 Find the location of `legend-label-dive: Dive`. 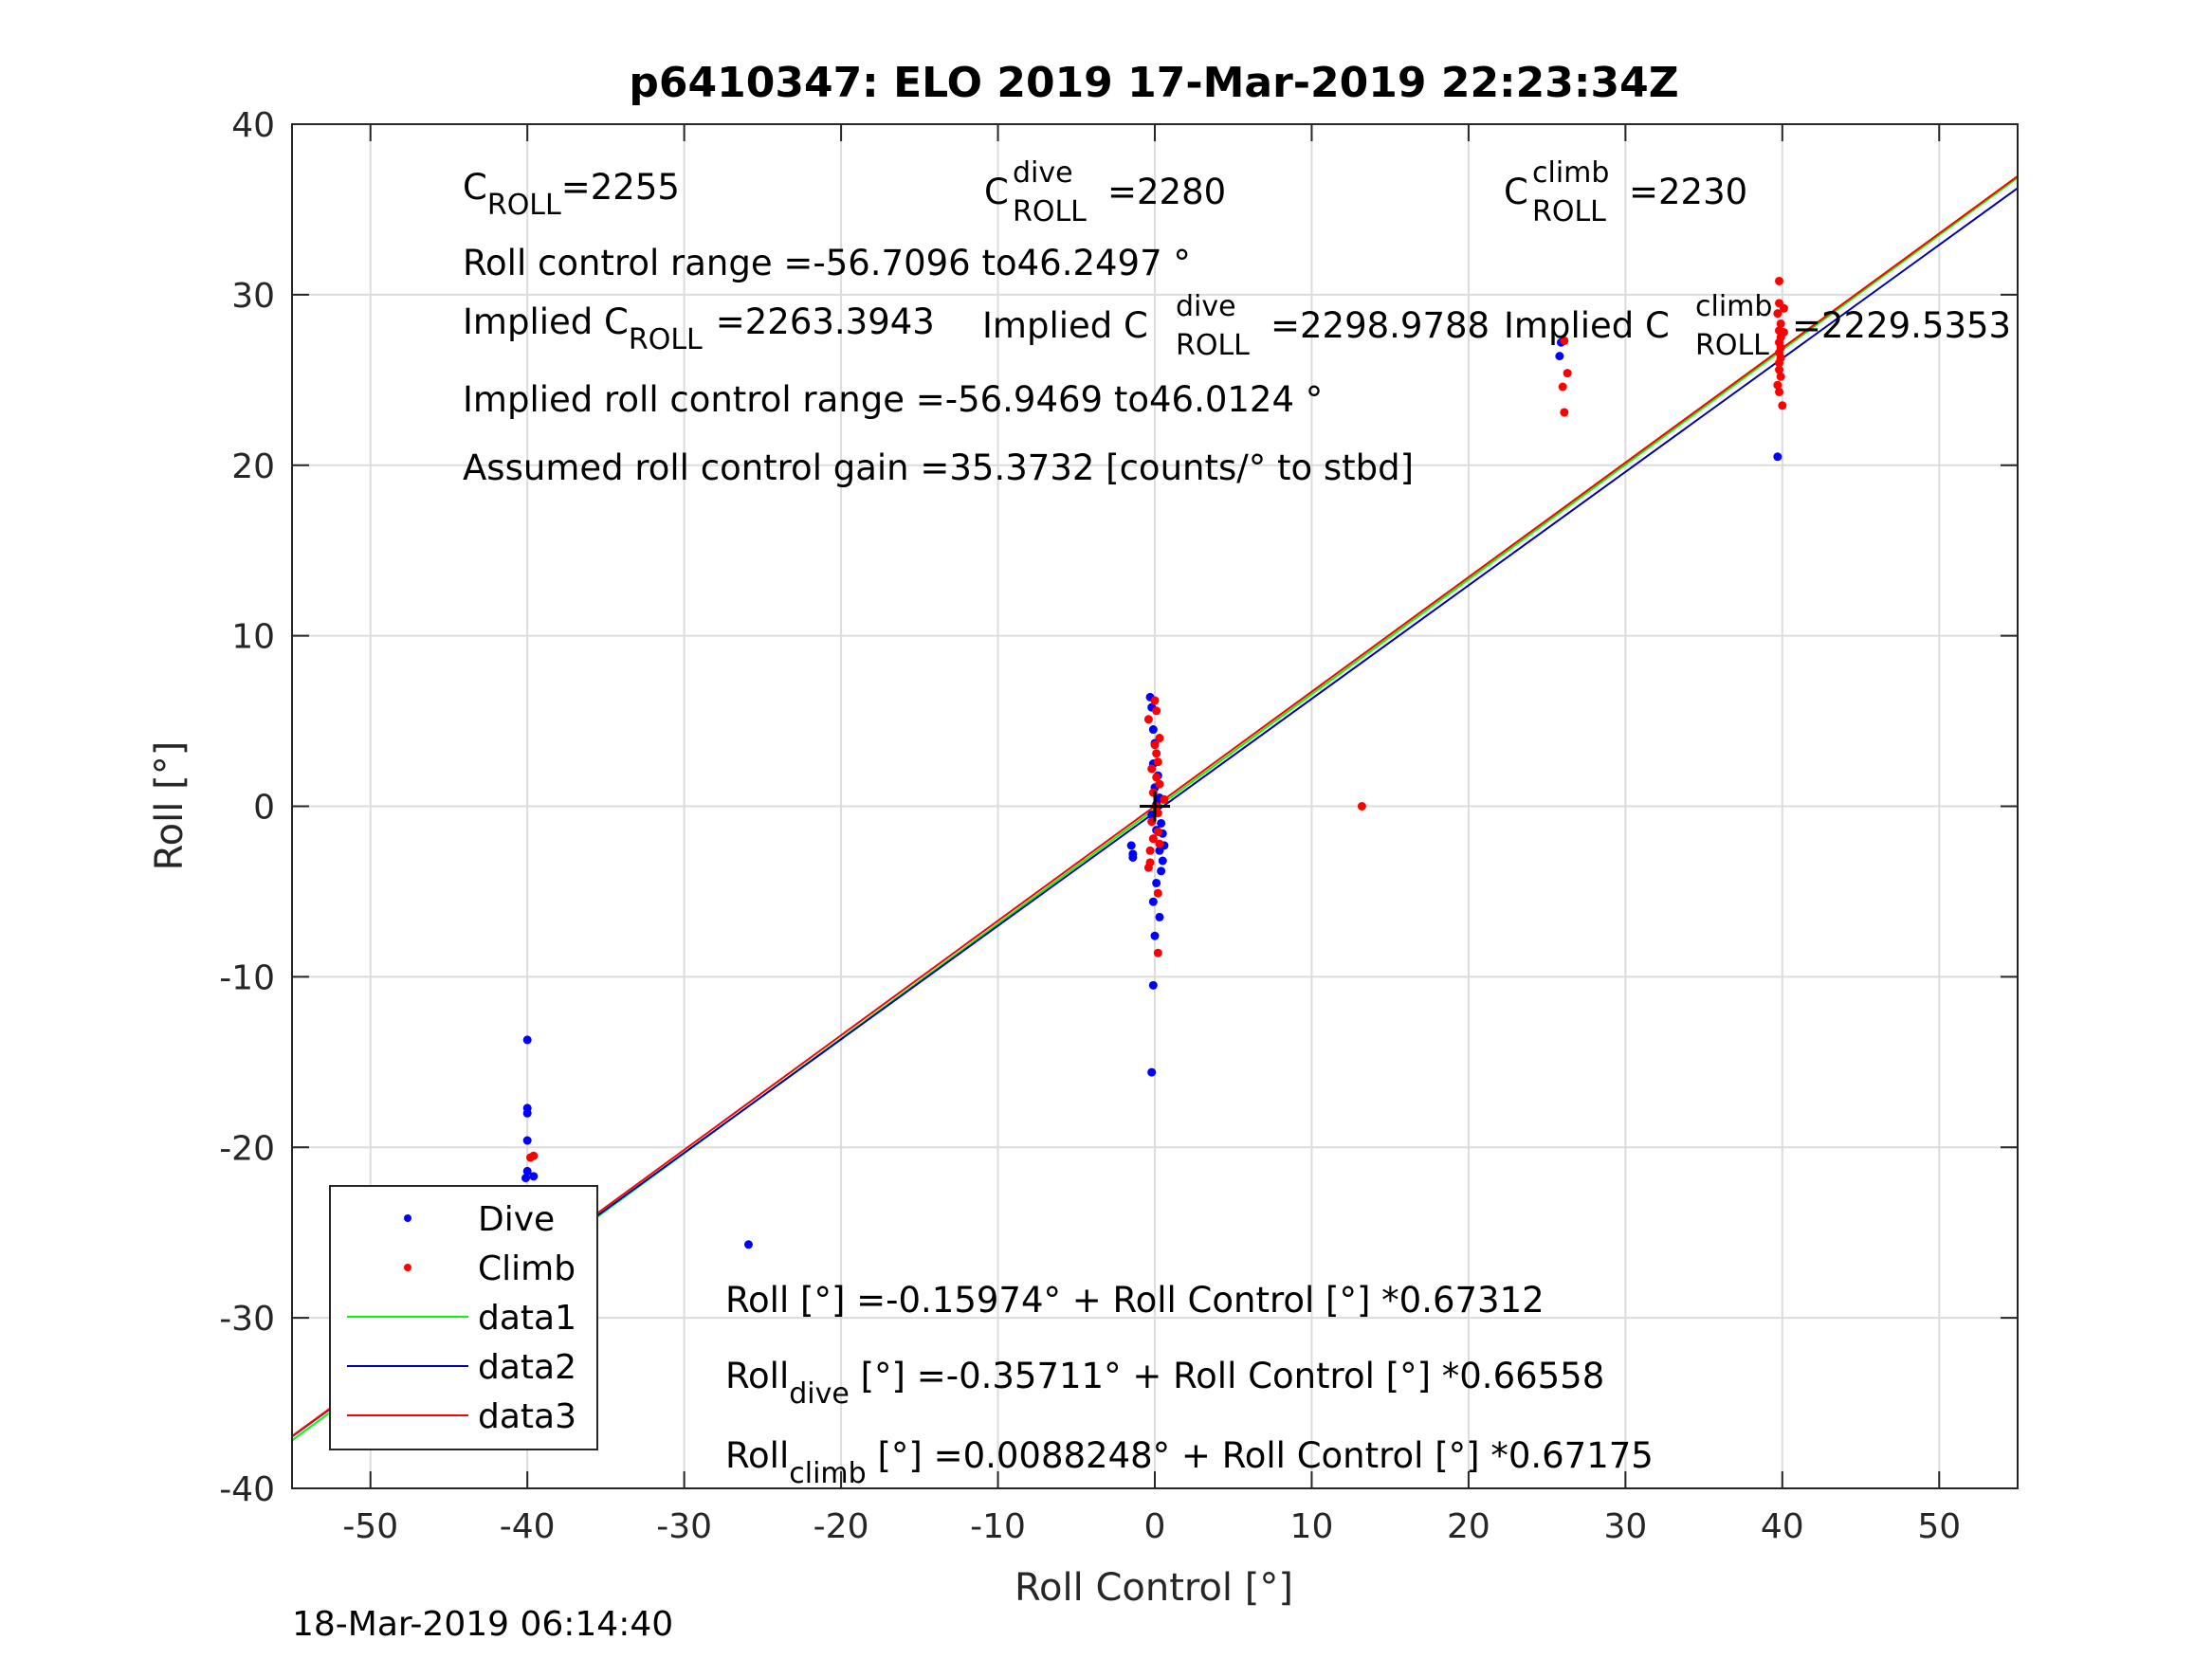

legend-label-dive: Dive is located at coordinates (516, 1219).